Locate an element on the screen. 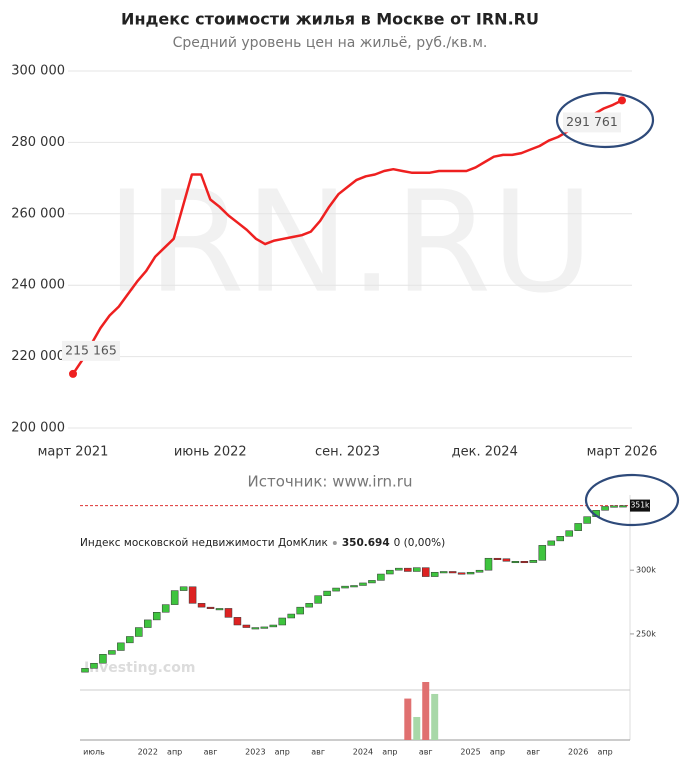  y-tick-label: 250k is located at coordinates (646, 633).